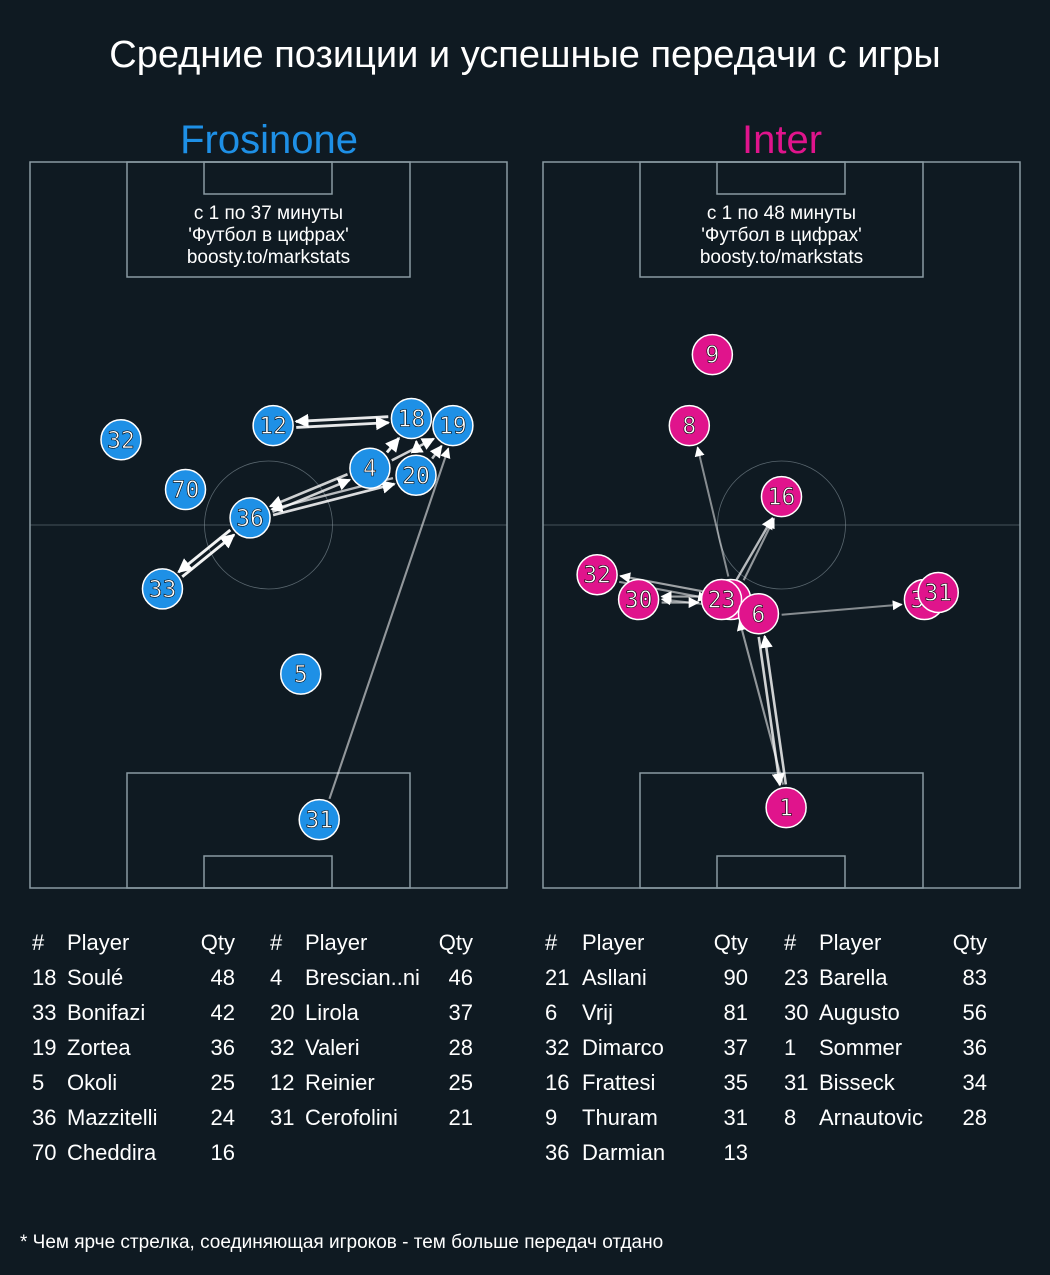 This screenshot has width=1050, height=1275. What do you see at coordinates (269, 140) in the screenshot?
I see `team-name-home: Frosinone` at bounding box center [269, 140].